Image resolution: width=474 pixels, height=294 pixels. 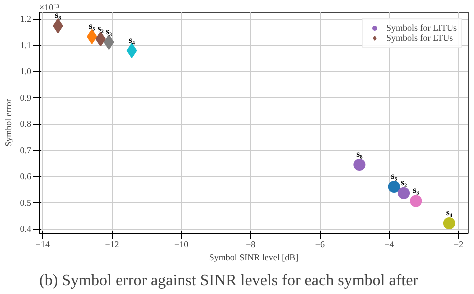 I want to click on legend-label: Symbols for LITUs, so click(x=421, y=28).